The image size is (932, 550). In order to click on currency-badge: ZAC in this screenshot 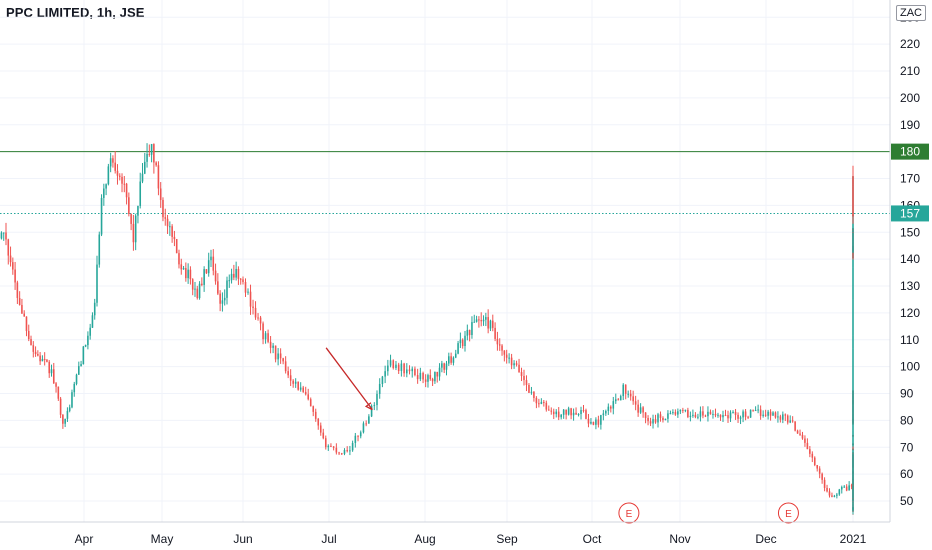, I will do `click(911, 13)`.